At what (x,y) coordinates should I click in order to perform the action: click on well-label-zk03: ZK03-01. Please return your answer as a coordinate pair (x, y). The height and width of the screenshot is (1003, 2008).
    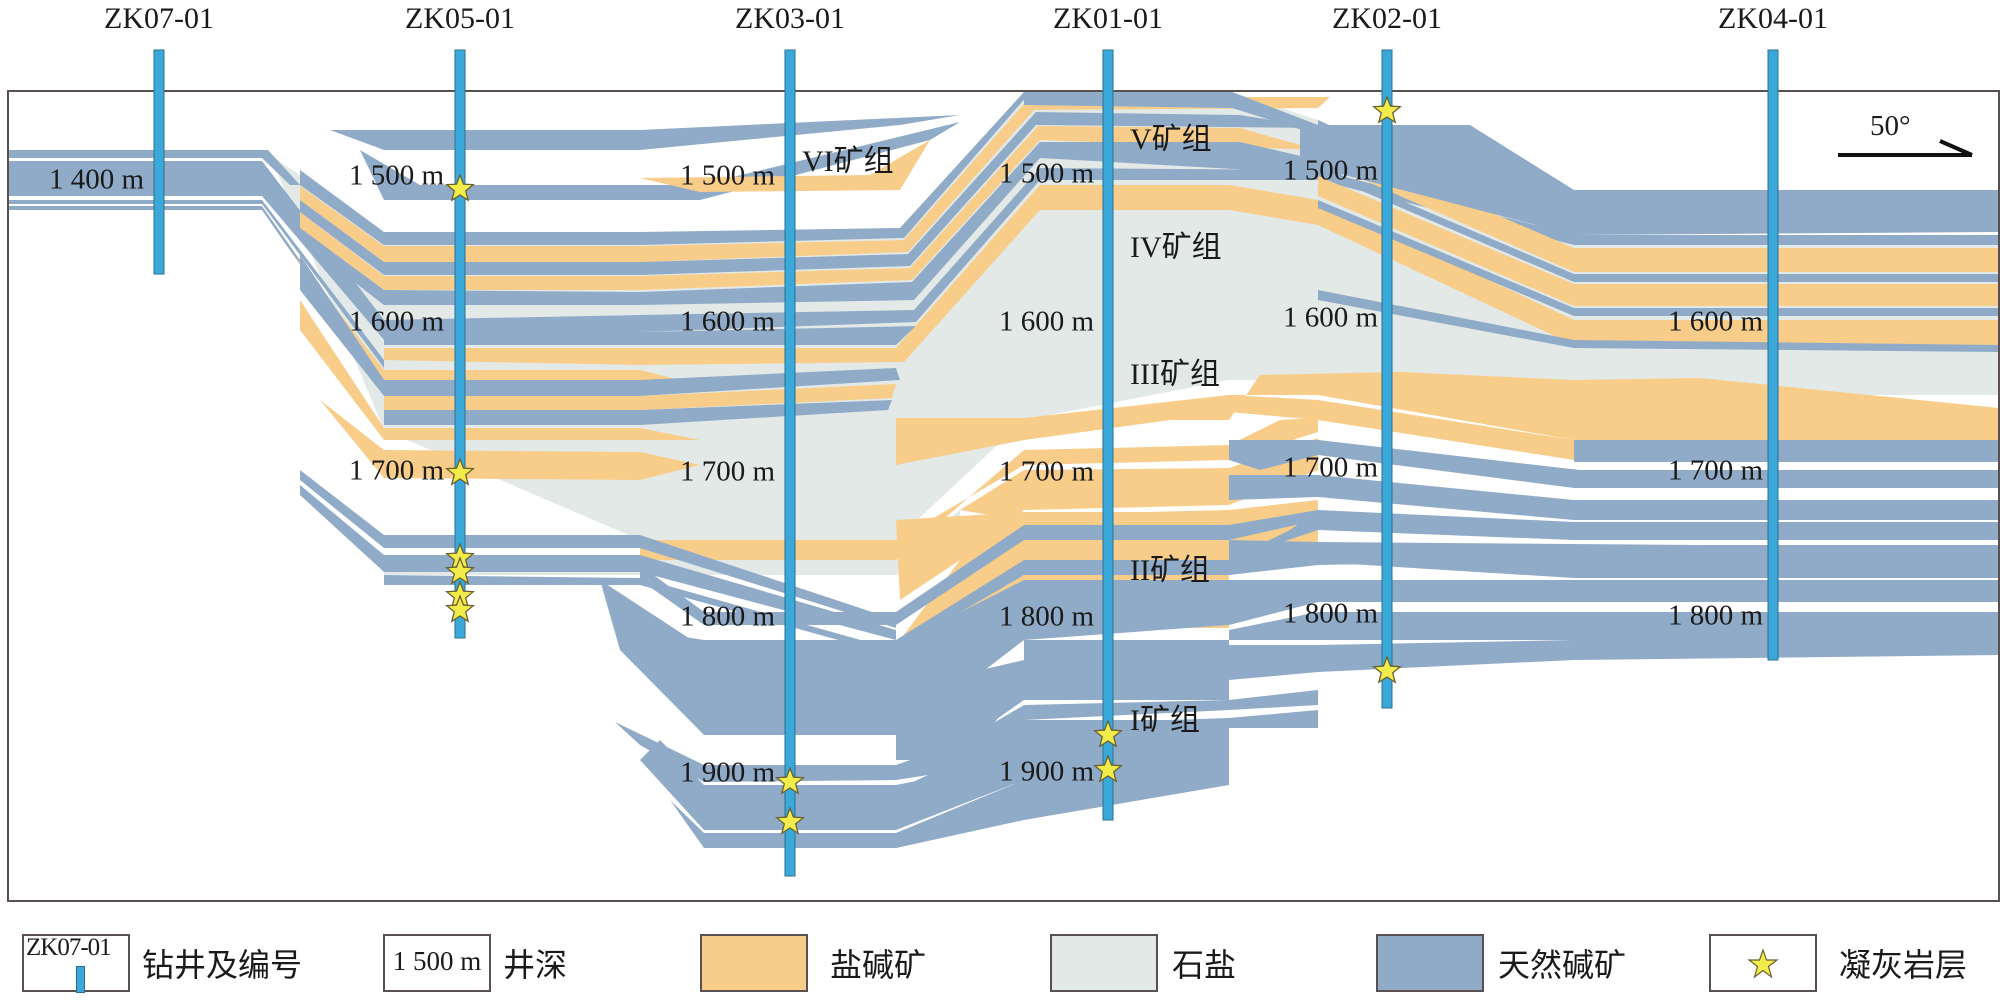
    Looking at the image, I should click on (790, 18).